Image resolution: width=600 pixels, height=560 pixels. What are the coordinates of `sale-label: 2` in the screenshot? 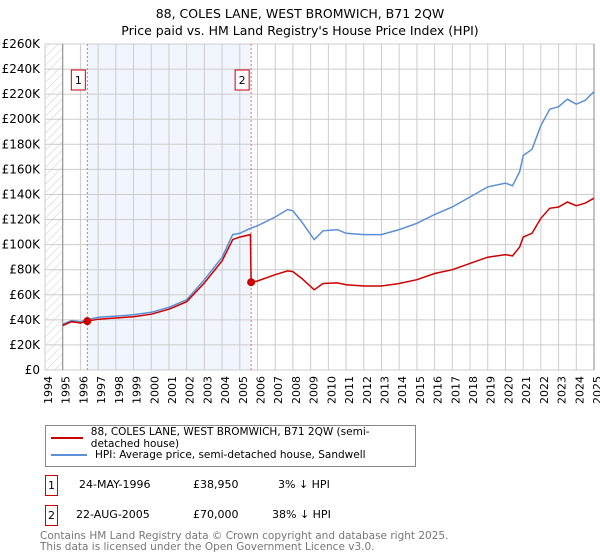 It's located at (242, 80).